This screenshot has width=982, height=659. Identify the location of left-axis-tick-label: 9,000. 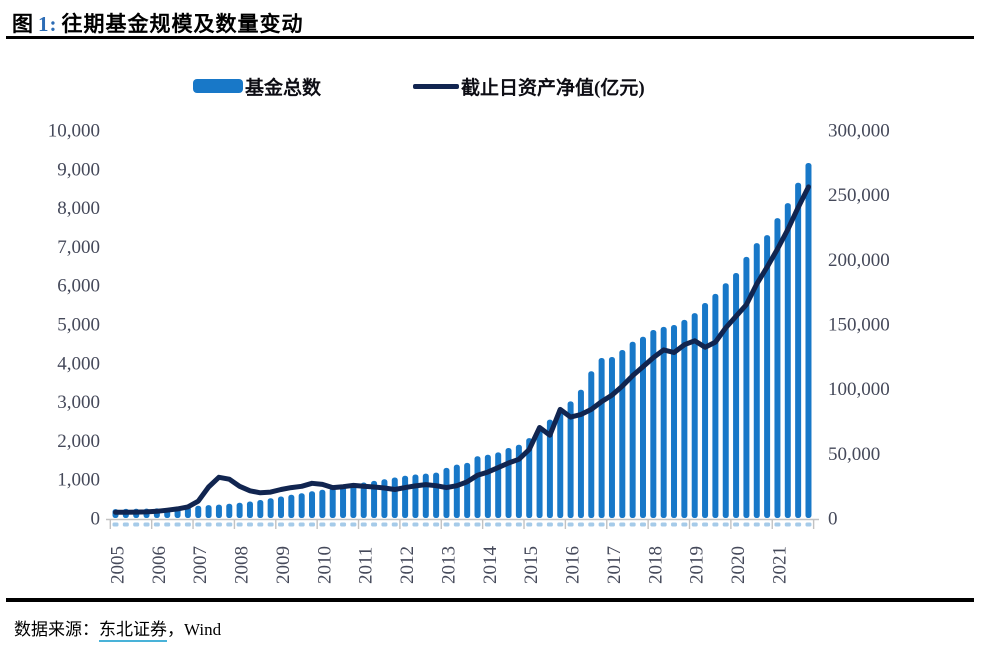
(78, 169).